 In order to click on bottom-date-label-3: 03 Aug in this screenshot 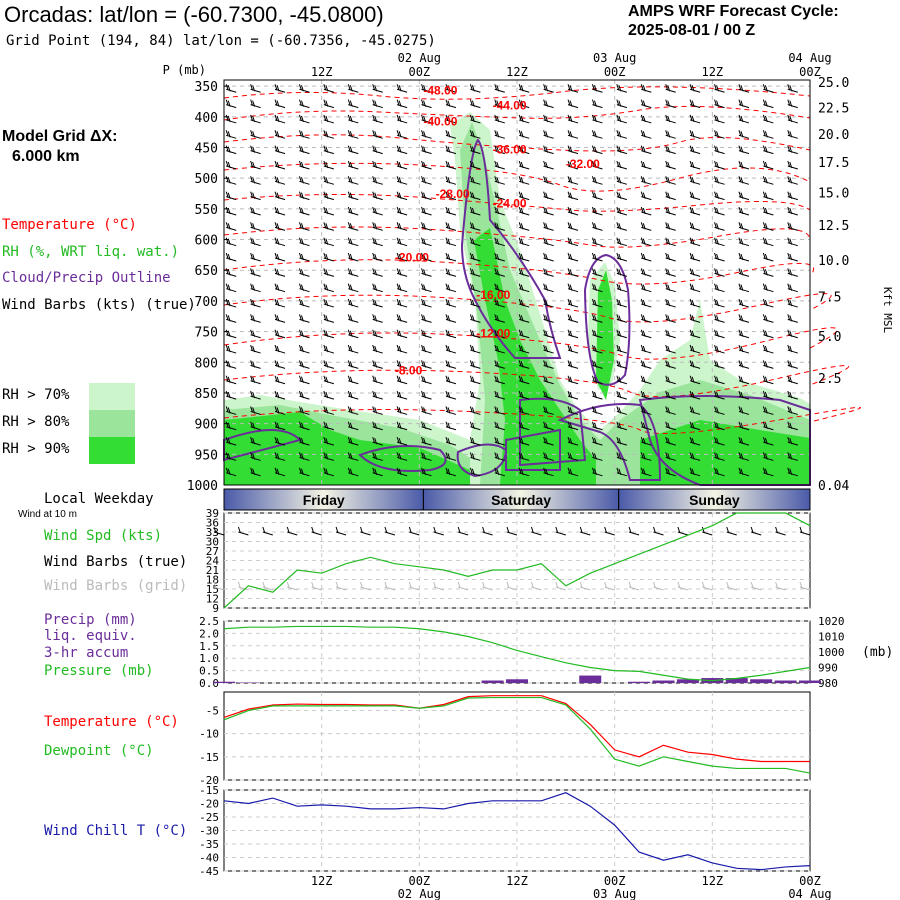, I will do `click(614, 893)`.